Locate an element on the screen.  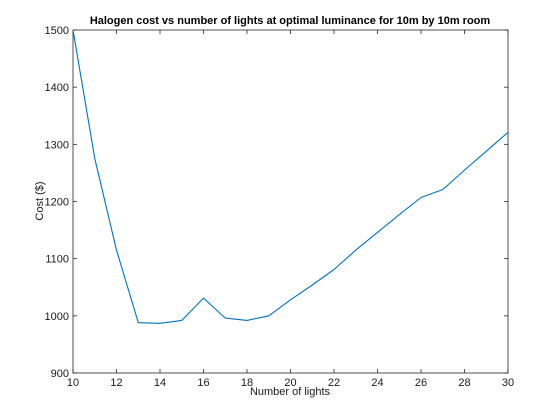
x-tick-label: 26 is located at coordinates (421, 383).